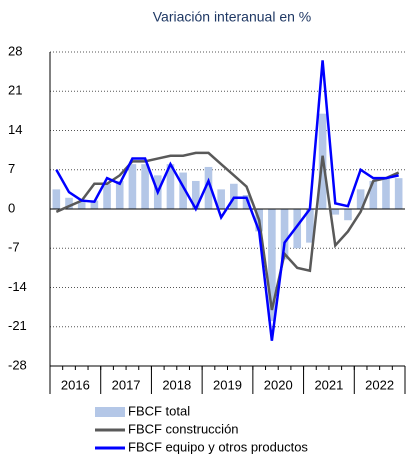 The width and height of the screenshot is (419, 463). What do you see at coordinates (183, 428) in the screenshot?
I see `legend-label: FBCF construcción` at bounding box center [183, 428].